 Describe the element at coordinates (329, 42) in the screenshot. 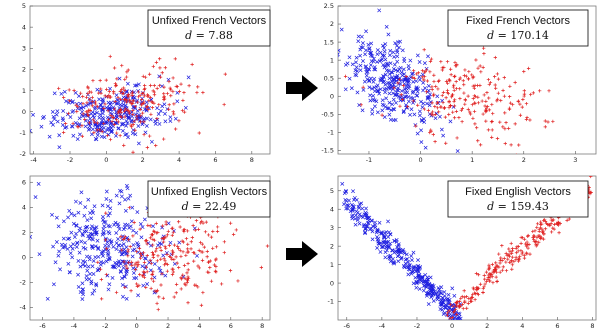

I see `y-tick-label: 1.5` at that location.